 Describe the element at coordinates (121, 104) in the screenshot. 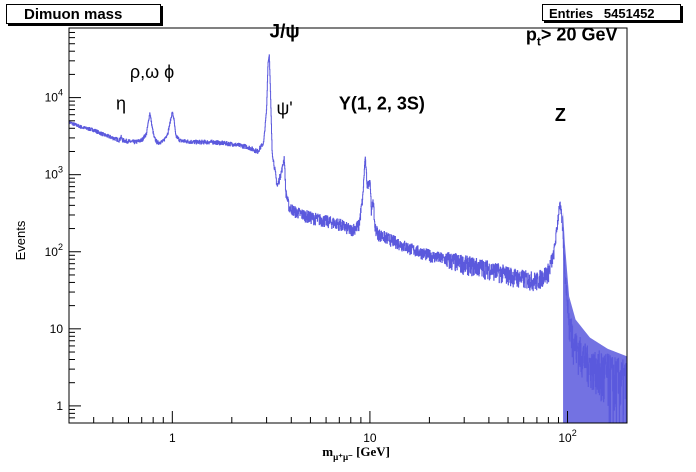

I see `annotation-label: η` at that location.